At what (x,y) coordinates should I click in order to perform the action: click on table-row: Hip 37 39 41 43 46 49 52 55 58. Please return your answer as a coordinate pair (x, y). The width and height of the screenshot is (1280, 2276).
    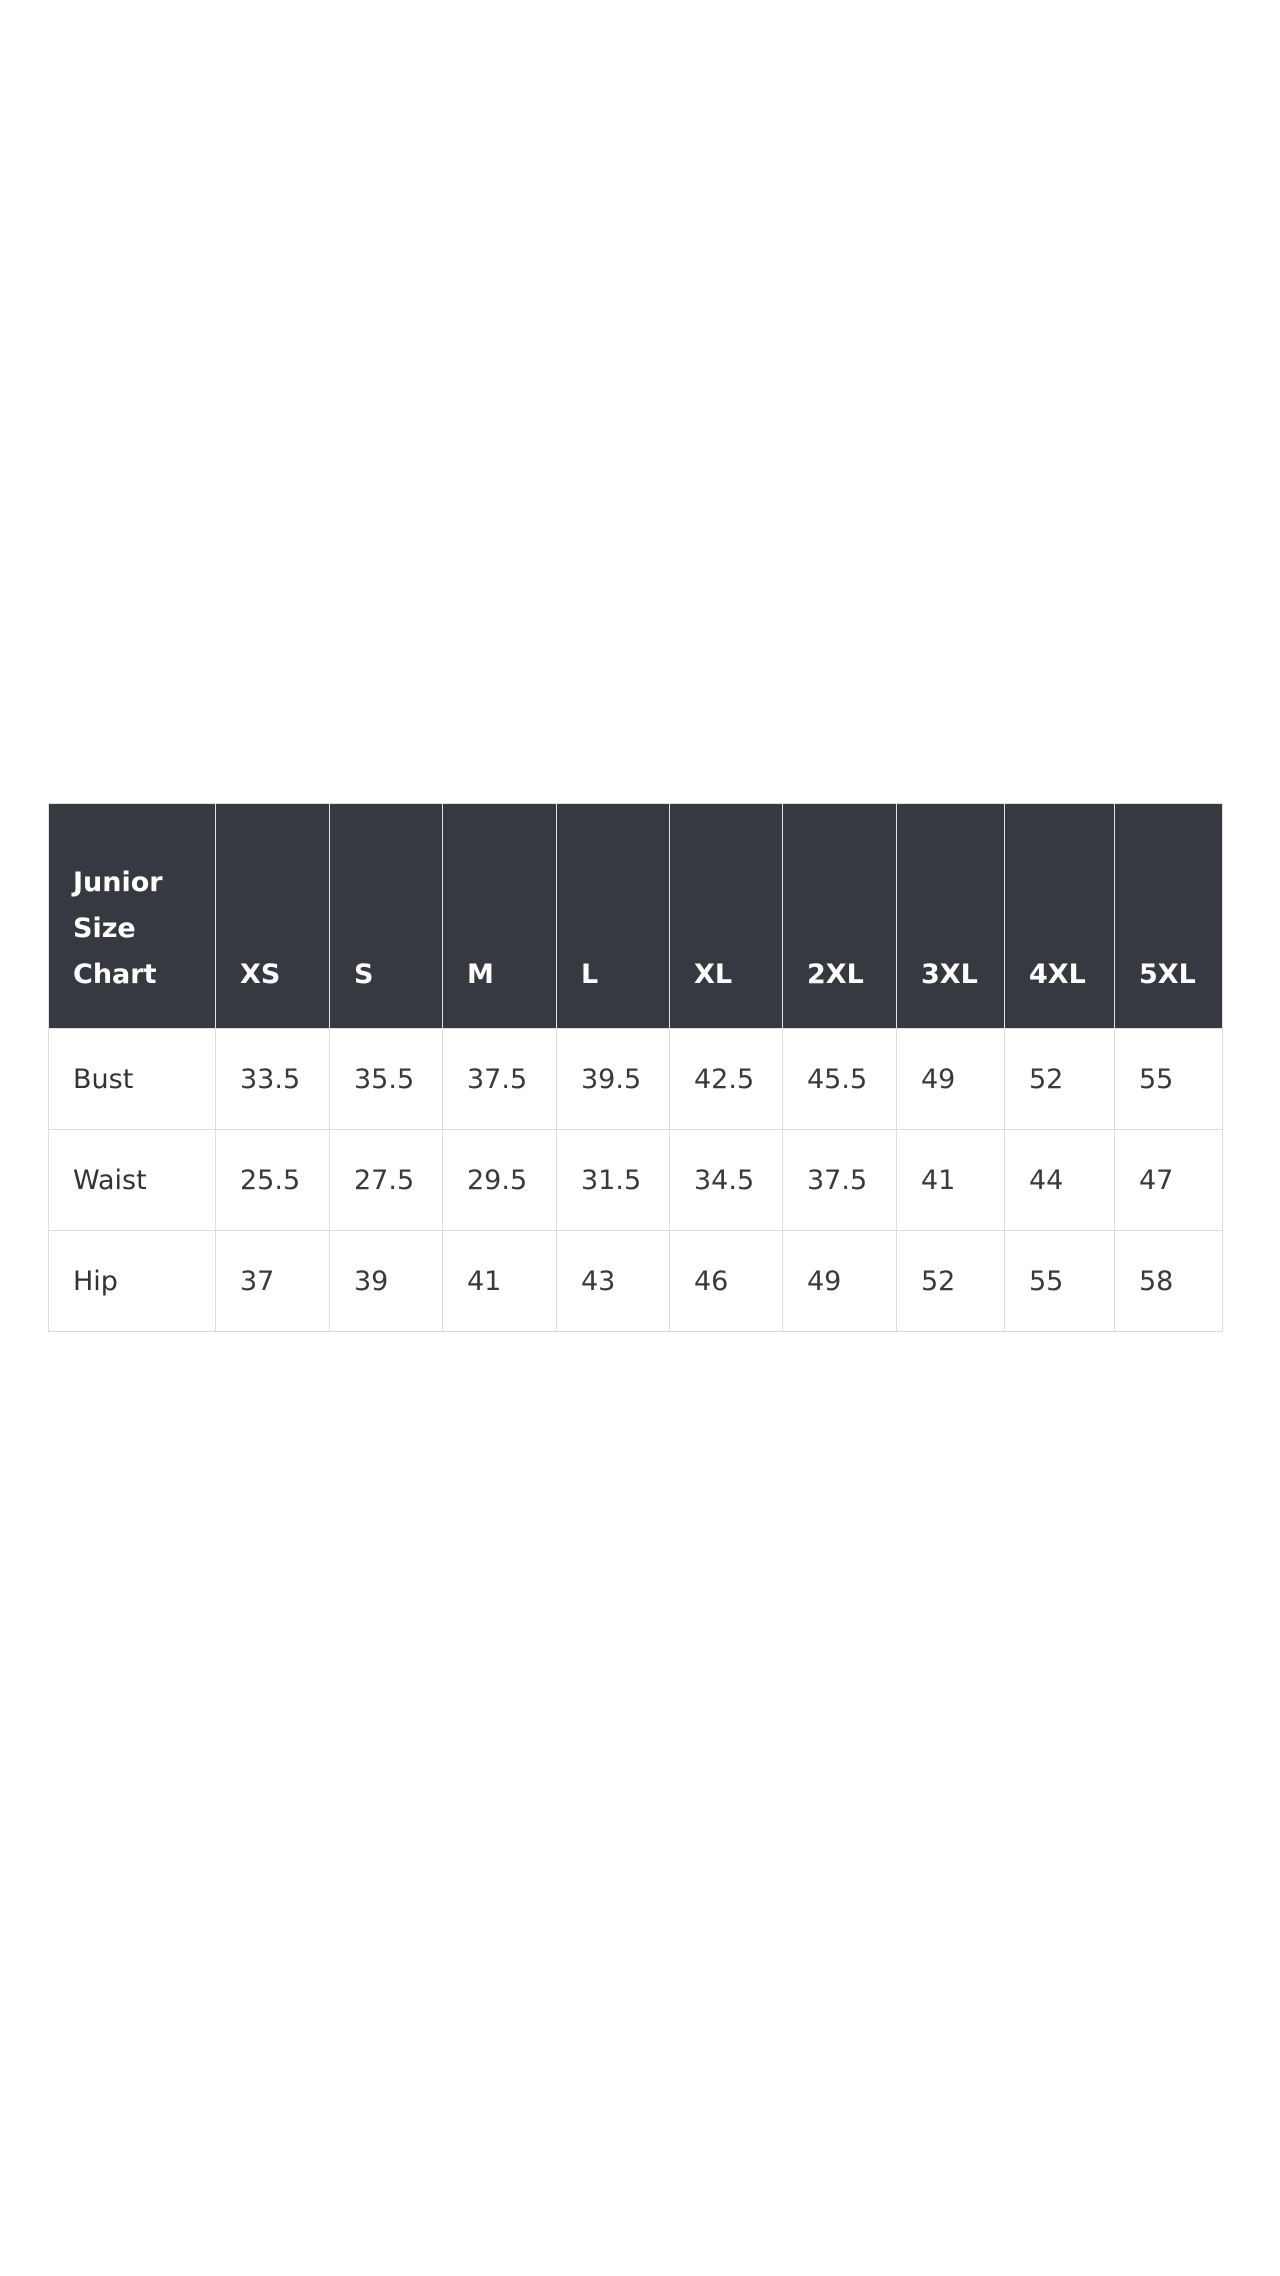
    Looking at the image, I should click on (635, 1281).